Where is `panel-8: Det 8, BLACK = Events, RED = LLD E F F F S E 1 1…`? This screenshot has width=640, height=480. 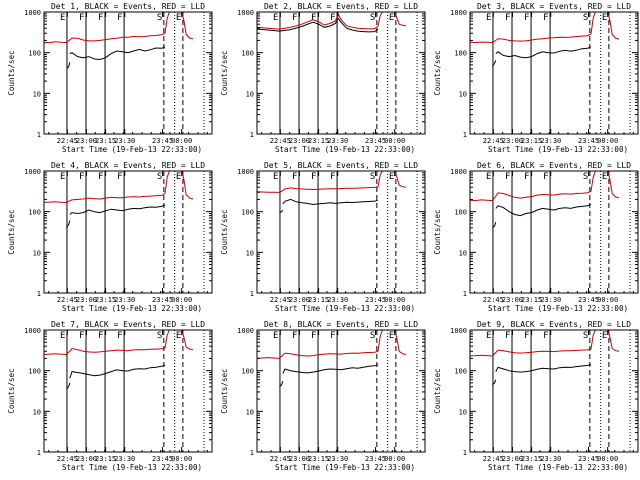 panel-8: Det 8, BLACK = Events, RED = LLD E F F F S E 1 1… is located at coordinates (323, 396).